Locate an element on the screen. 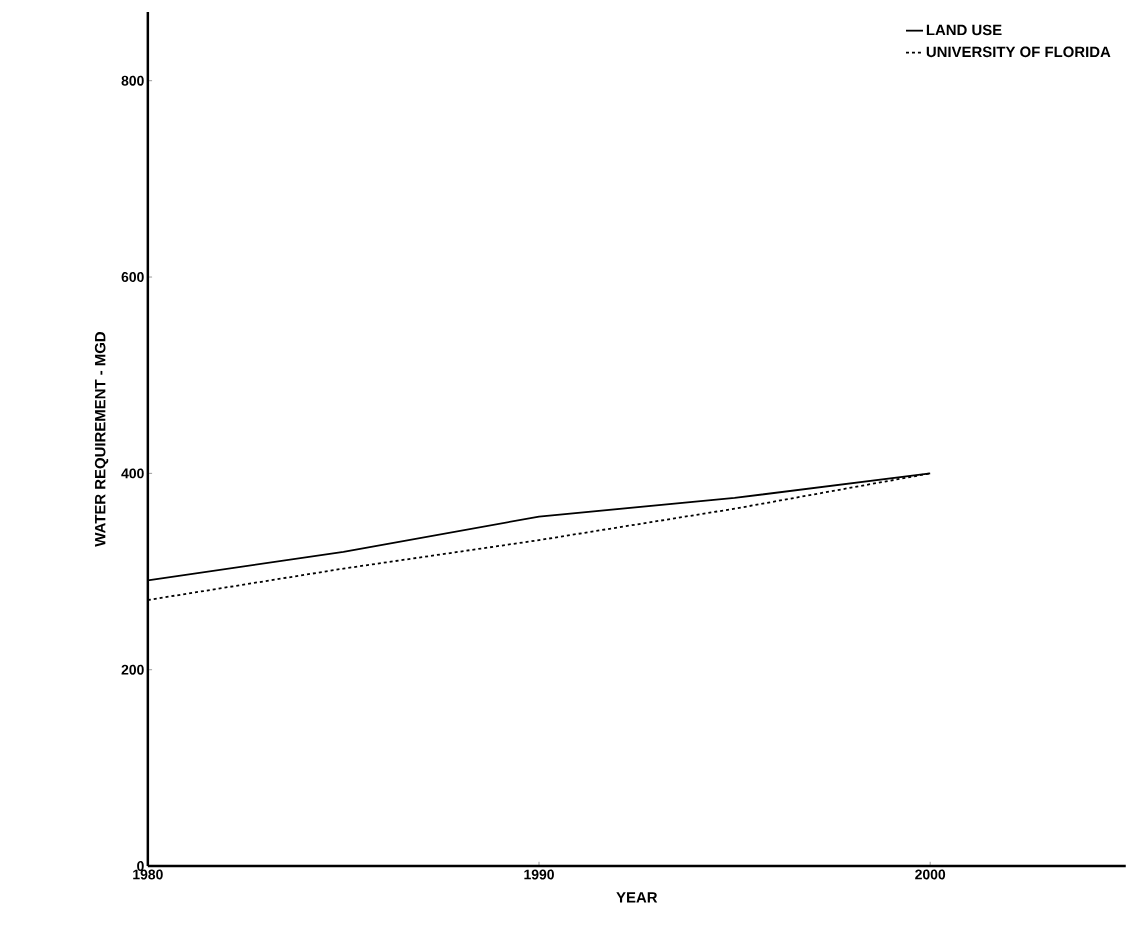 The height and width of the screenshot is (946, 1127). x-tick-label: 1980 is located at coordinates (148, 874).